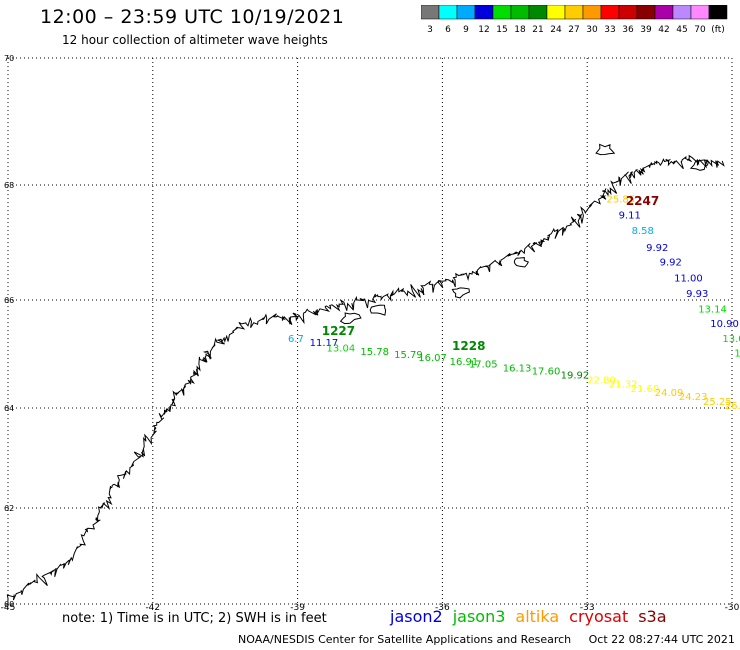  What do you see at coordinates (442, 608) in the screenshot?
I see `longitude-label: -36` at bounding box center [442, 608].